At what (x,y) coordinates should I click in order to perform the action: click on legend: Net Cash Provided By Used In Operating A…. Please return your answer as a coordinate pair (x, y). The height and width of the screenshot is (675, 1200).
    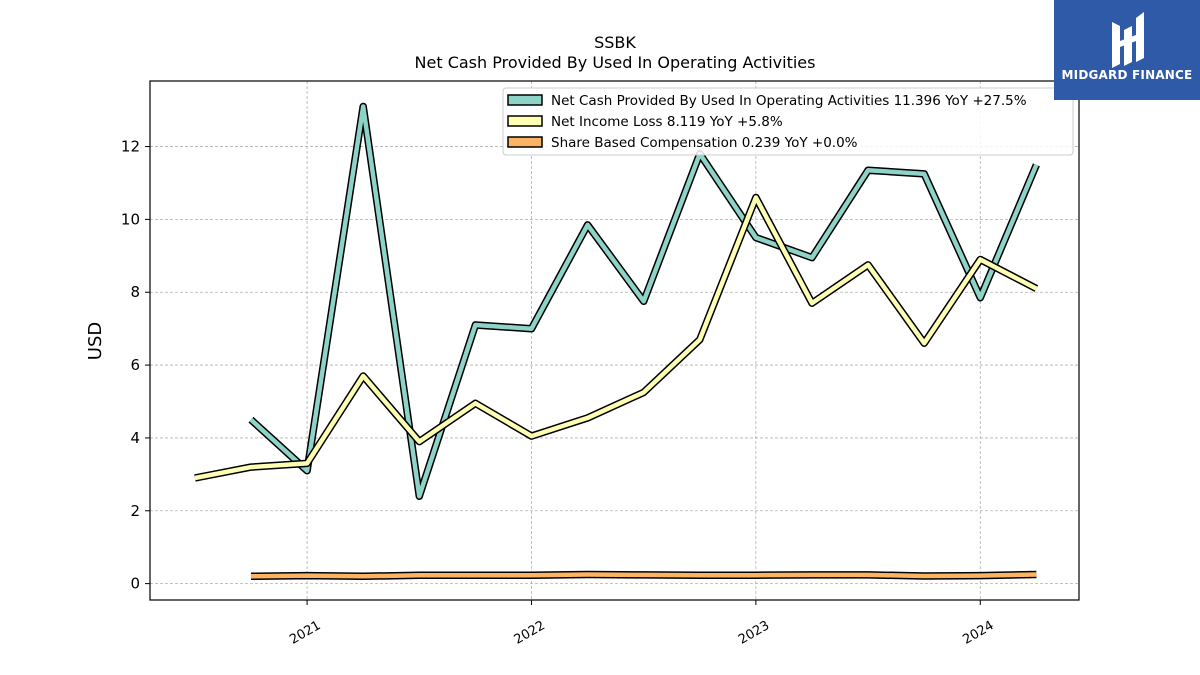
    Looking at the image, I should click on (788, 121).